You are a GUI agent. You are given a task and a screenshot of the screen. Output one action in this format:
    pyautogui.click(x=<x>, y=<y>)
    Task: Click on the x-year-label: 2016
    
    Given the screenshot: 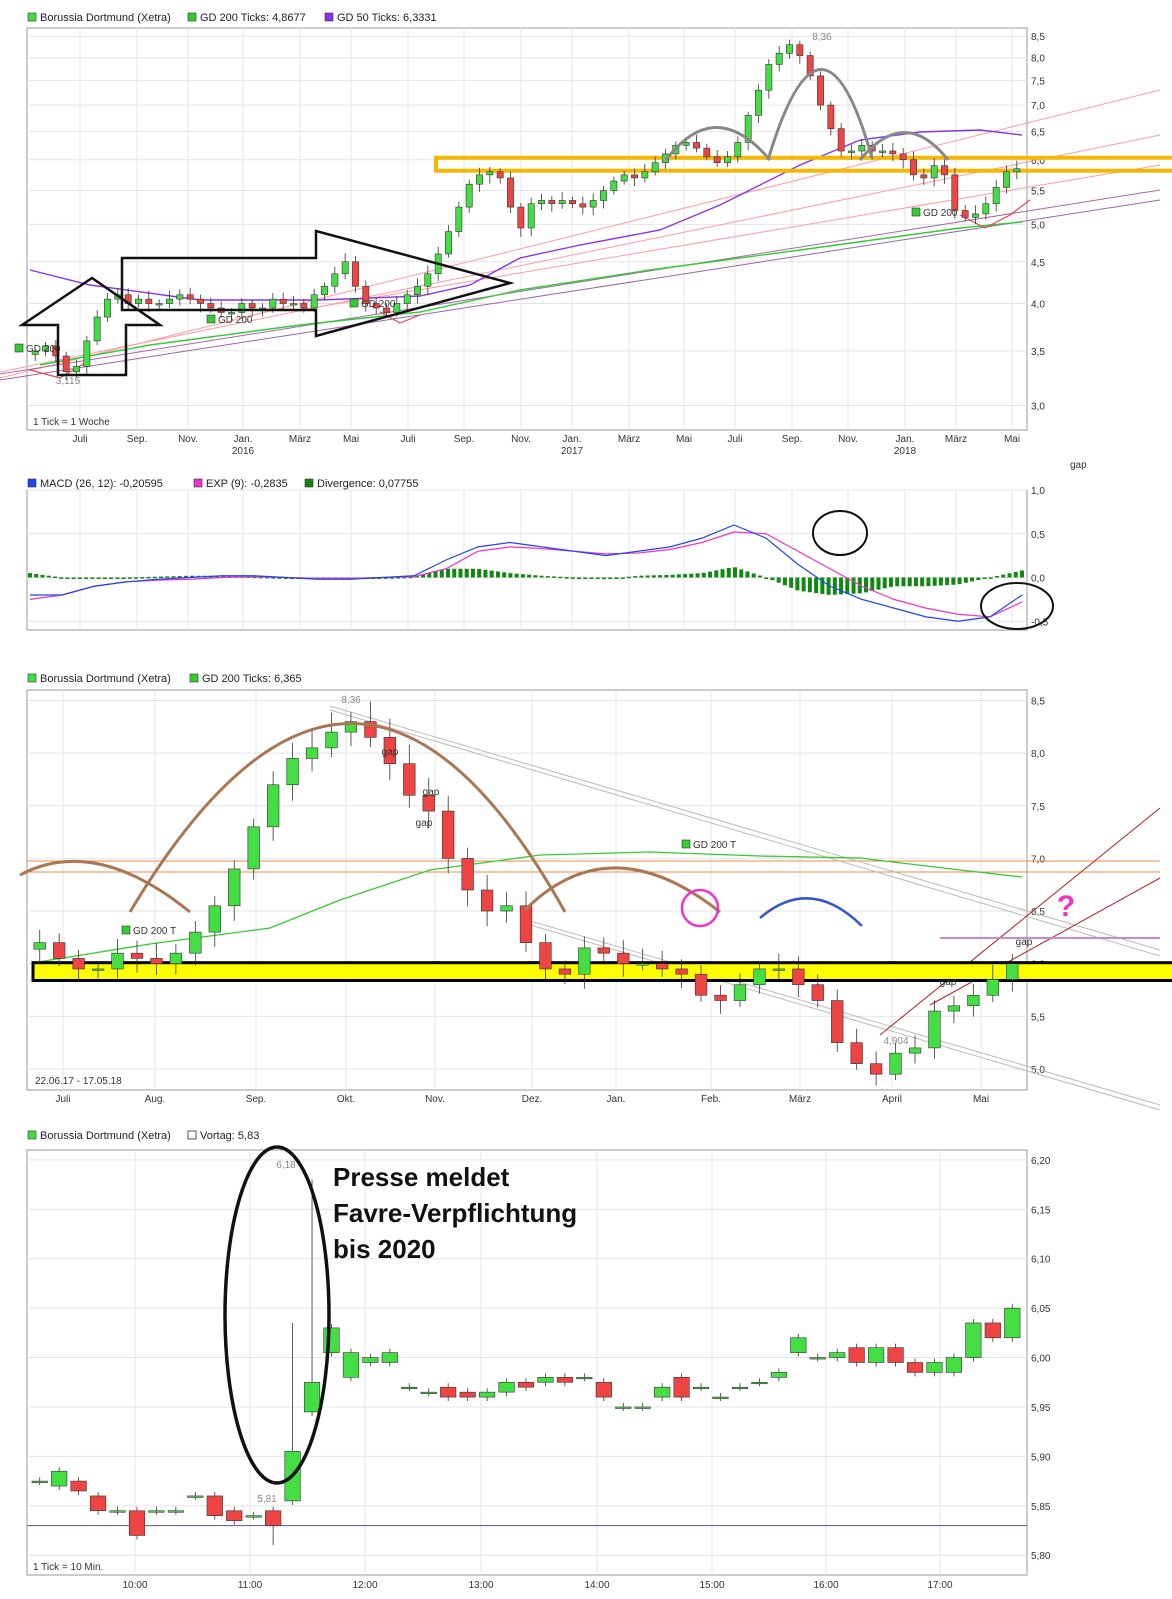 What is the action you would take?
    pyautogui.click(x=243, y=451)
    